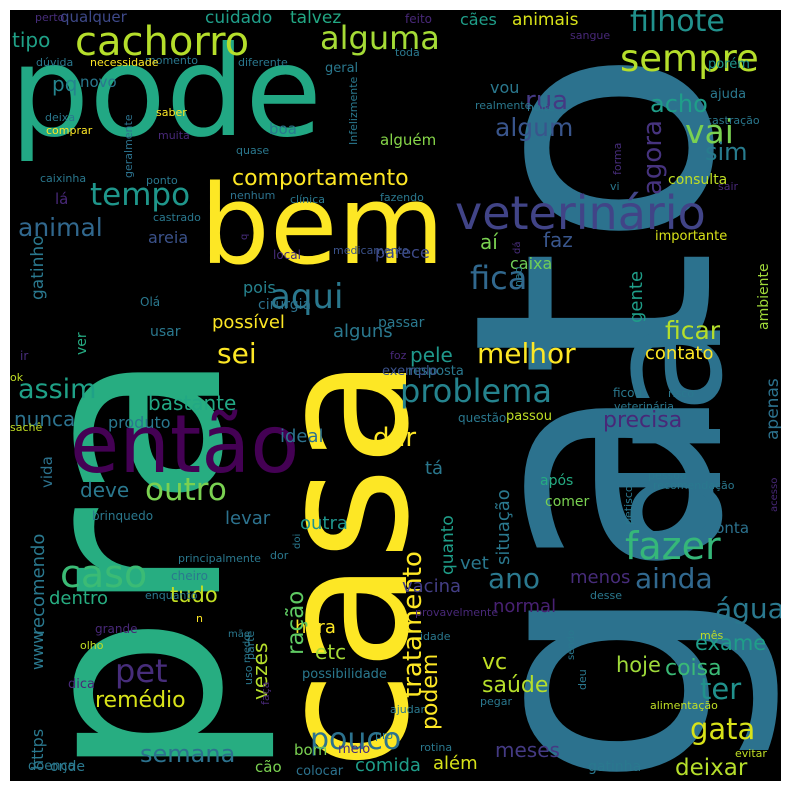  What do you see at coordinates (253, 195) in the screenshot?
I see `word-nenhum: nenhum` at bounding box center [253, 195].